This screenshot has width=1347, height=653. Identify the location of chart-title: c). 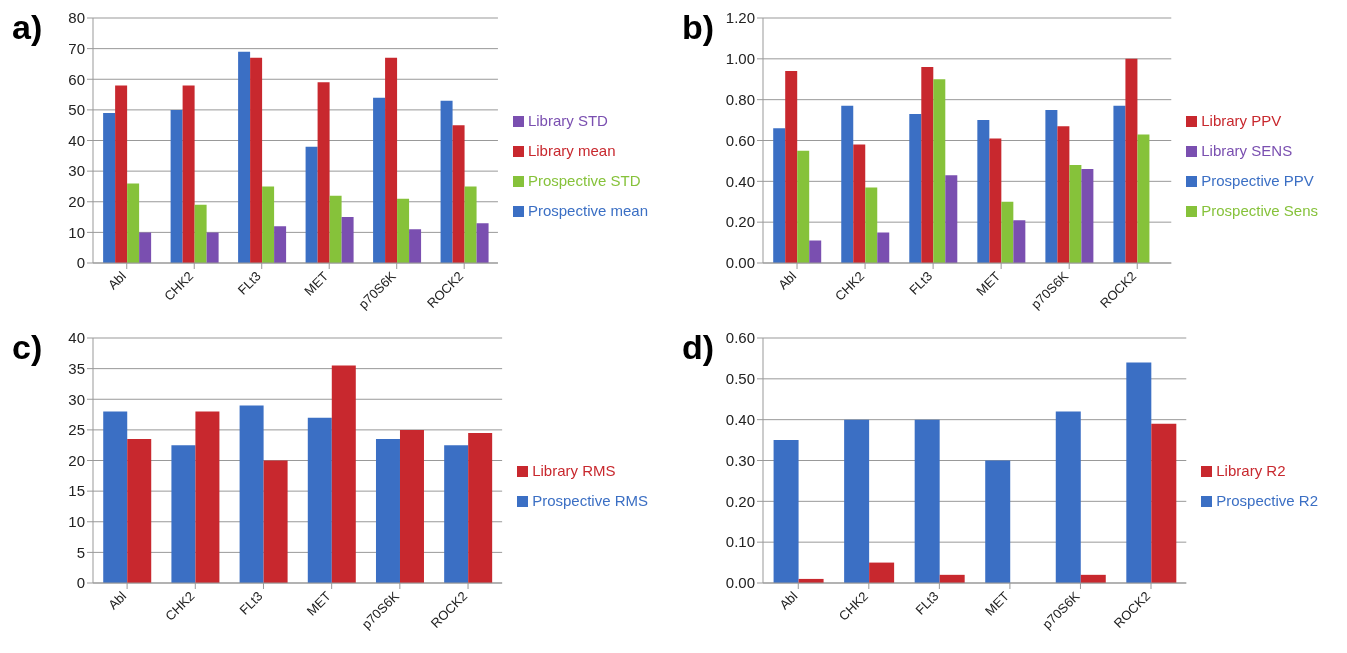
(27, 347).